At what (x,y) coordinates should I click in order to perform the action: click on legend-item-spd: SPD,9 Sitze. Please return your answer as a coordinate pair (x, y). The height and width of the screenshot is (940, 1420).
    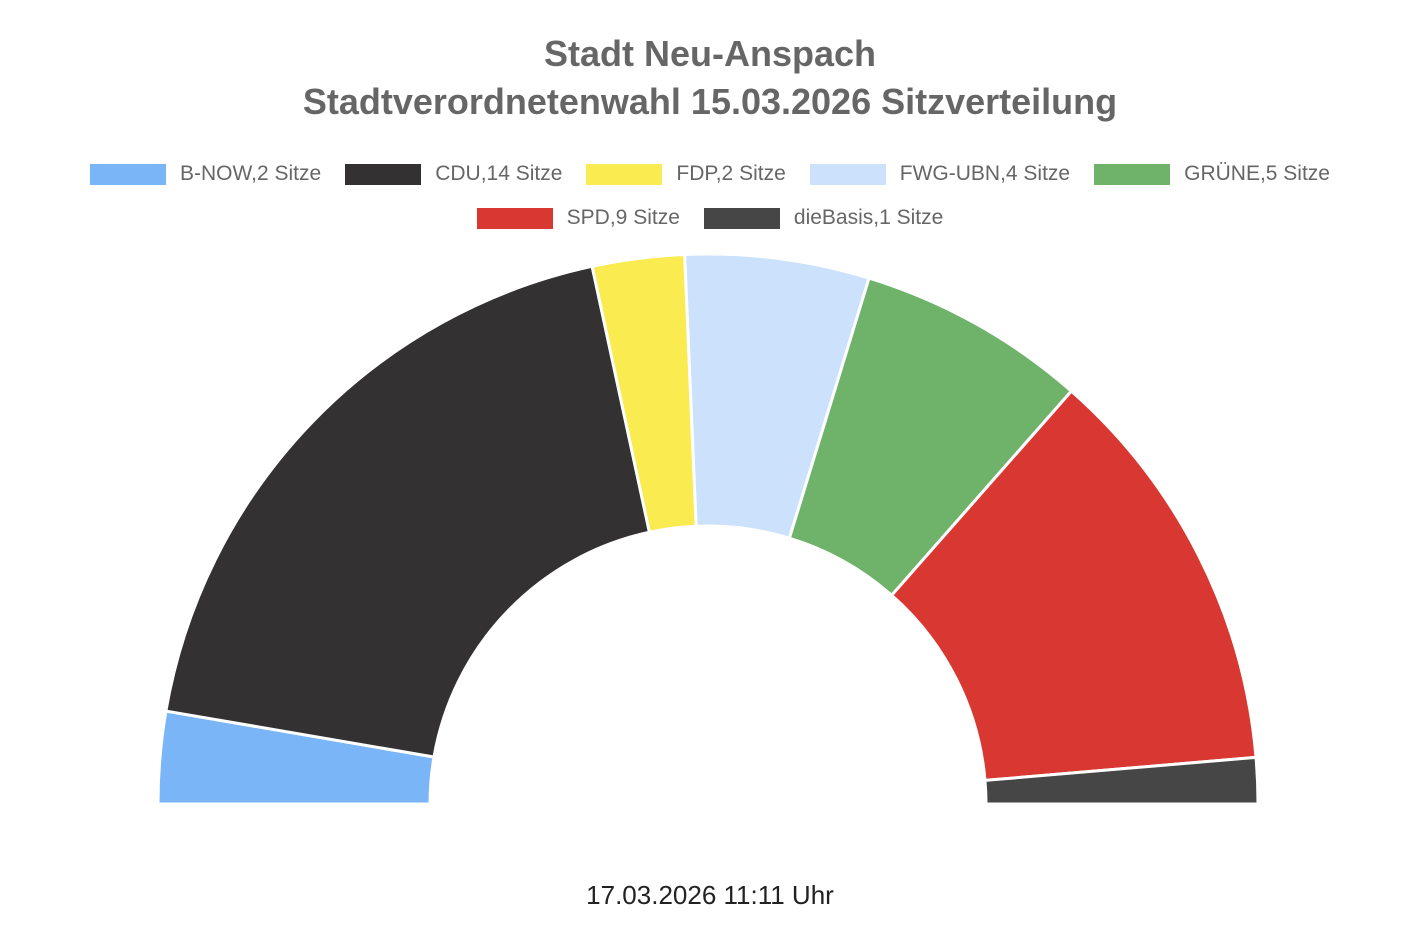
    Looking at the image, I should click on (578, 218).